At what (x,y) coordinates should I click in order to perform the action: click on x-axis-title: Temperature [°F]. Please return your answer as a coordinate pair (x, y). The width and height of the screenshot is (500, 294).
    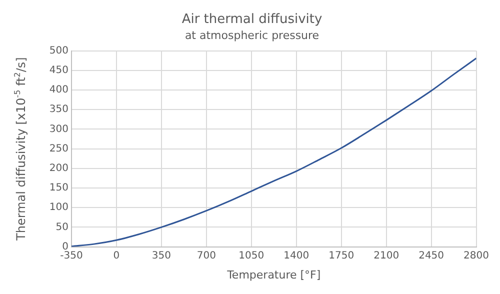
    Looking at the image, I should click on (273, 275).